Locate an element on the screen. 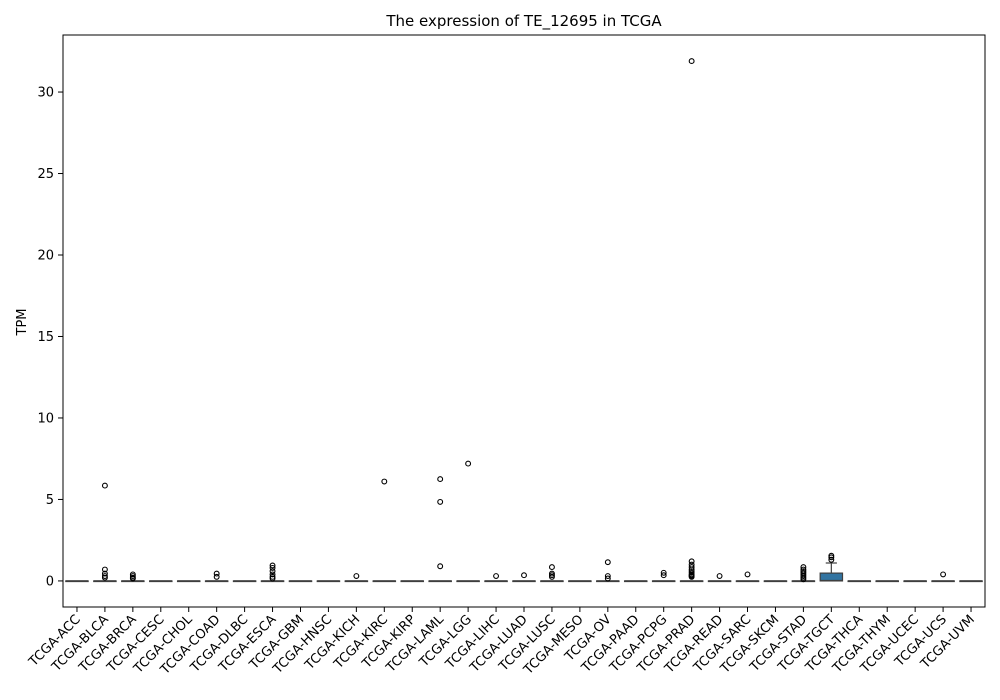 The width and height of the screenshot is (1000, 700). y-axis: 0 5 10 15 20 25 30 is located at coordinates (50, 337).